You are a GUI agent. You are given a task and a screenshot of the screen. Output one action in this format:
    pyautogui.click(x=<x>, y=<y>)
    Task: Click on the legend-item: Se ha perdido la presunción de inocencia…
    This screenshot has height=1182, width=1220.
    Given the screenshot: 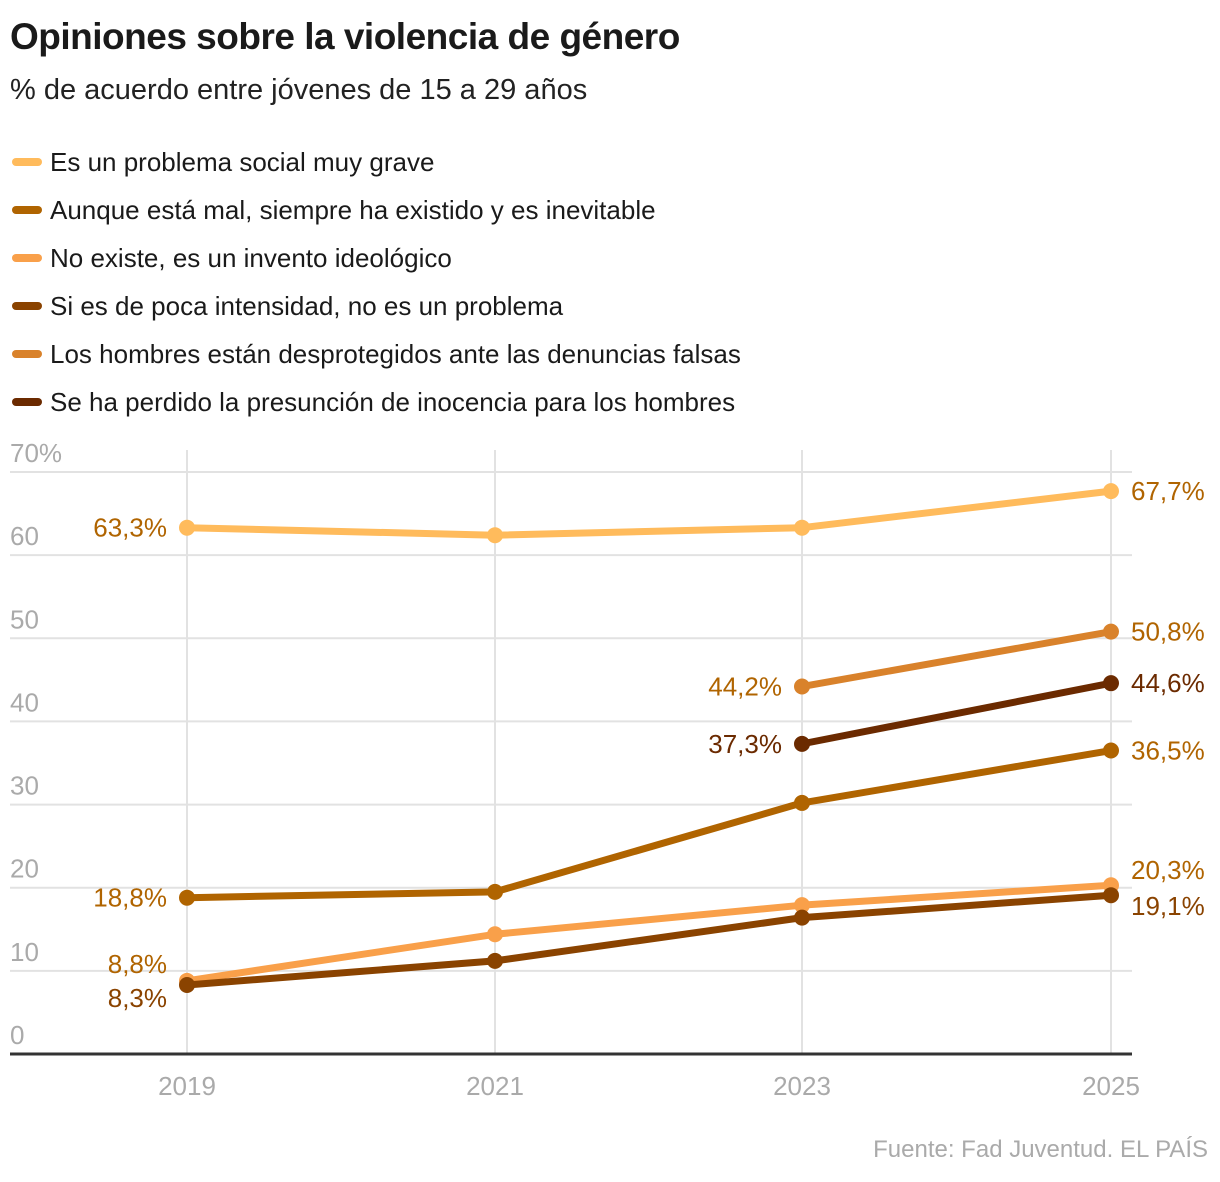 What is the action you would take?
    pyautogui.click(x=376, y=402)
    